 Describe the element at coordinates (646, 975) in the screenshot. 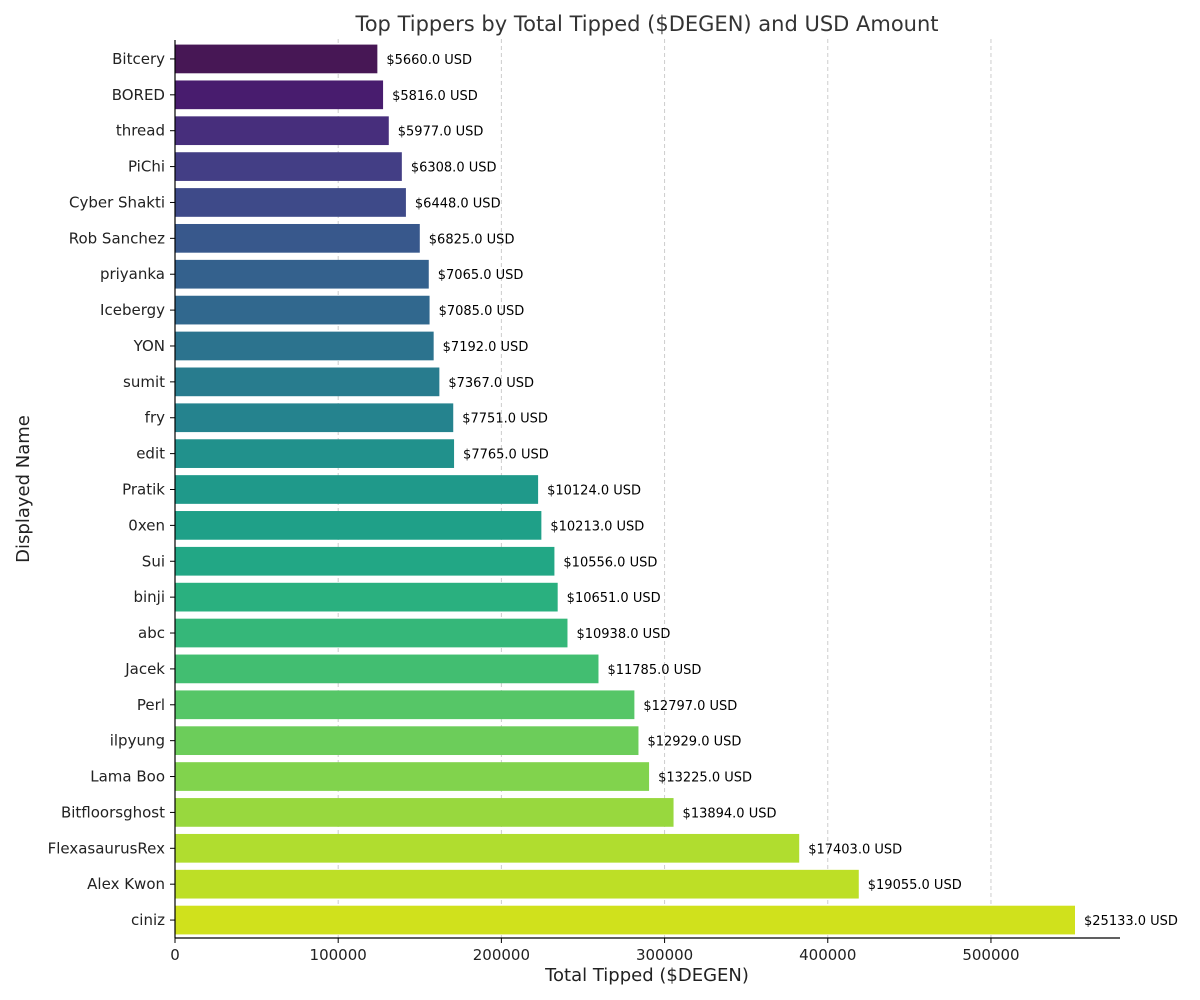

I see `x-axis-title: Total Tipped ($DEGEN)` at that location.